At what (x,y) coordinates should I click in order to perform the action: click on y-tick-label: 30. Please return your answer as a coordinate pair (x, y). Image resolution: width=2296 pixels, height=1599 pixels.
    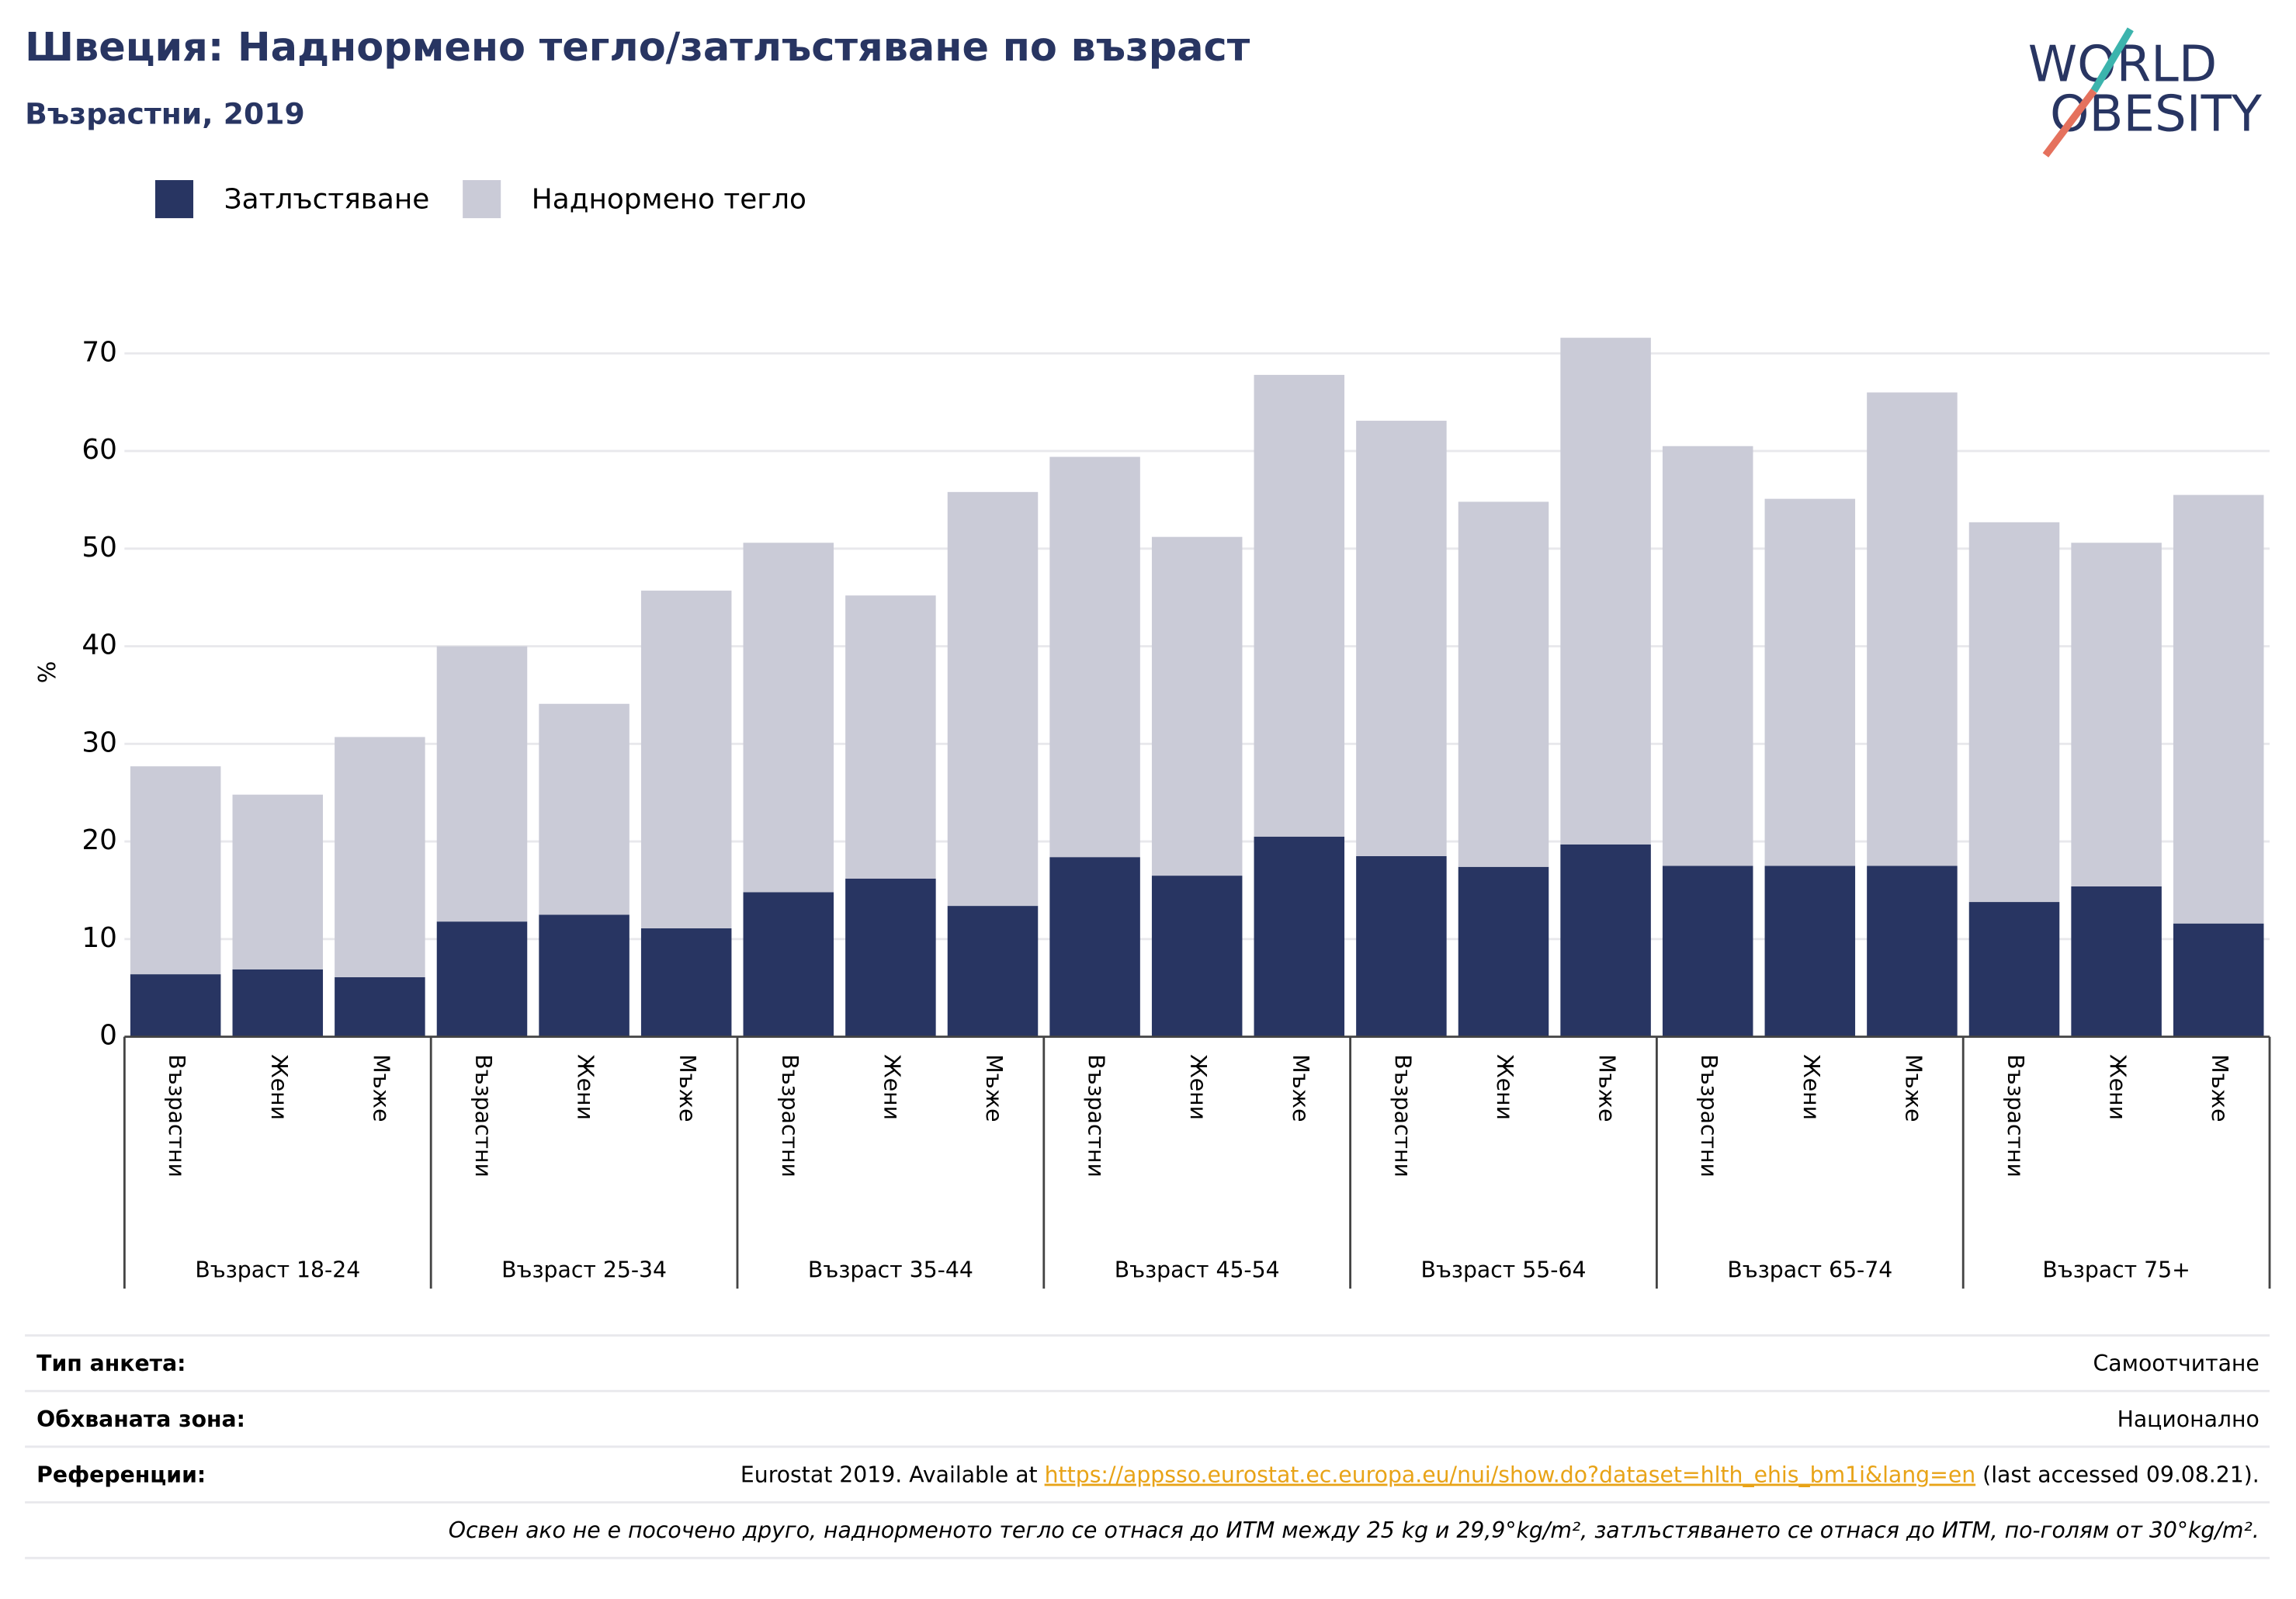
    Looking at the image, I should click on (99, 742).